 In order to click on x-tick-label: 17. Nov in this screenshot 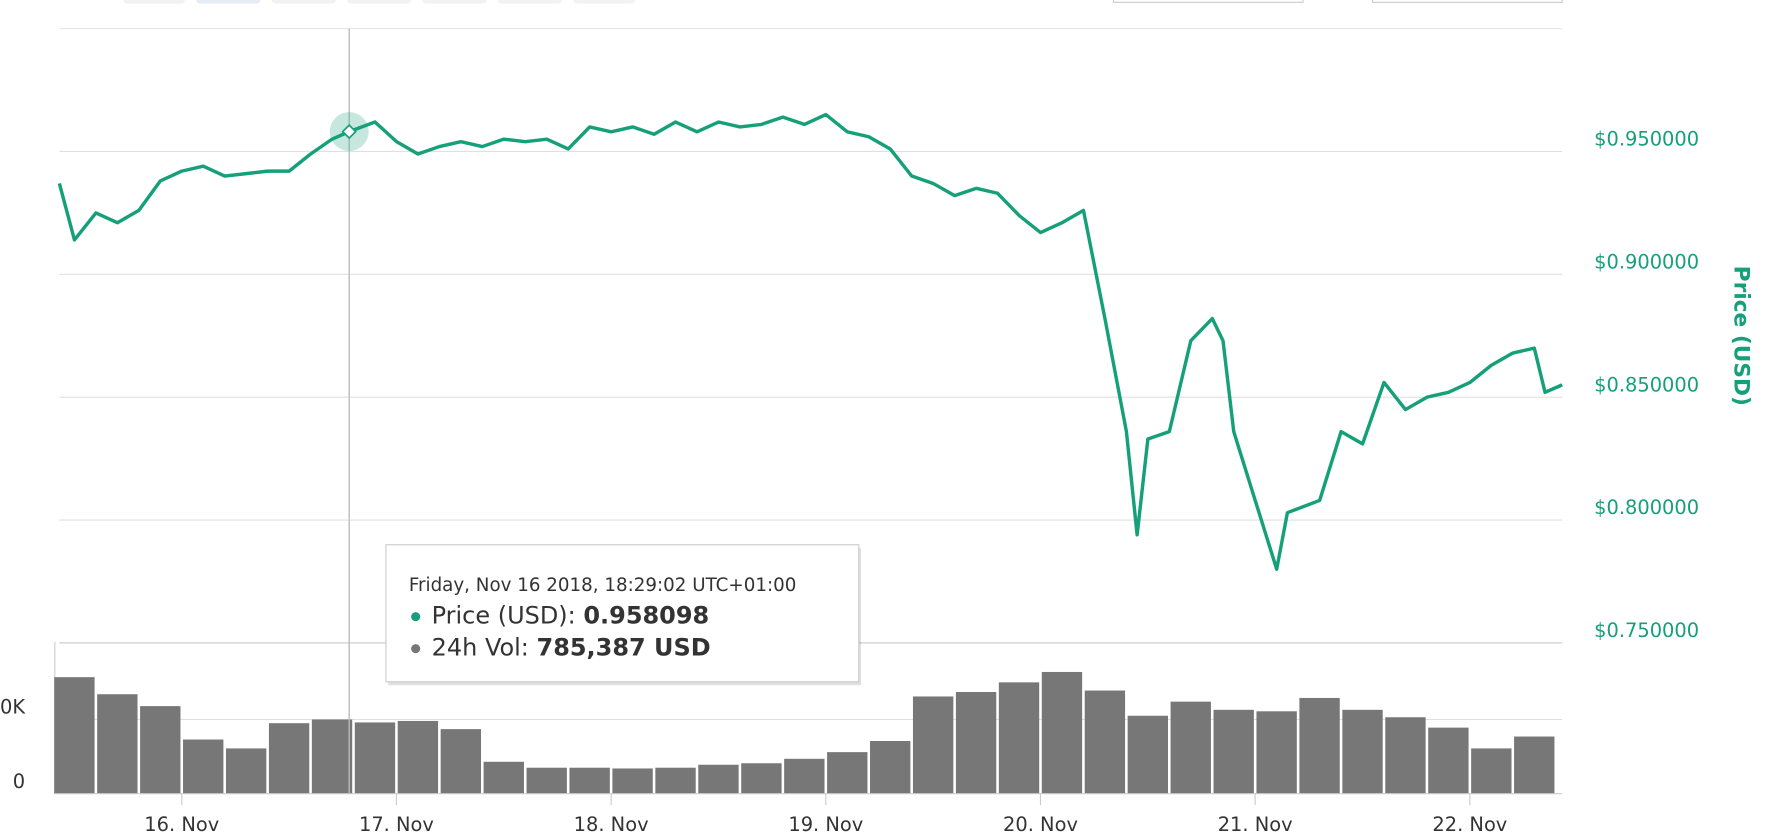, I will do `click(396, 824)`.